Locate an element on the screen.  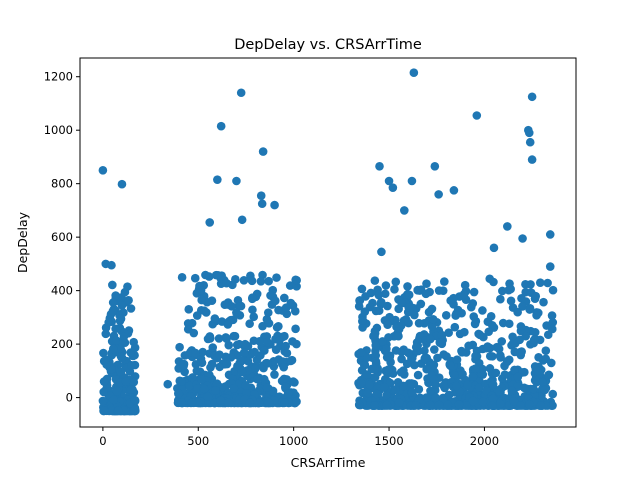
x-axis: 0 500 1000 1500 2000 is located at coordinates (299, 437).